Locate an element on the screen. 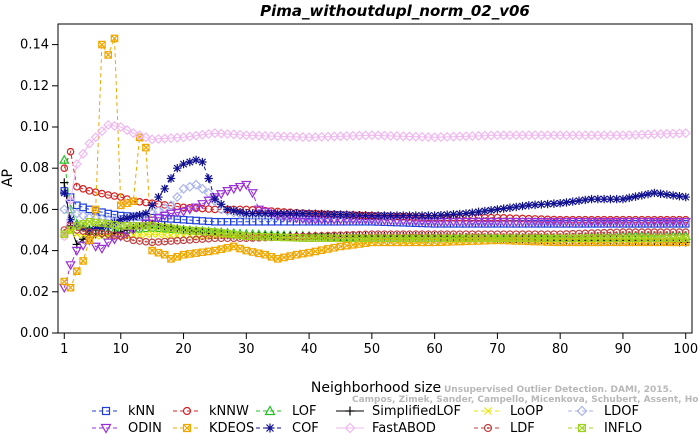  legend-item-LoOP: LoOP is located at coordinates (508, 411).